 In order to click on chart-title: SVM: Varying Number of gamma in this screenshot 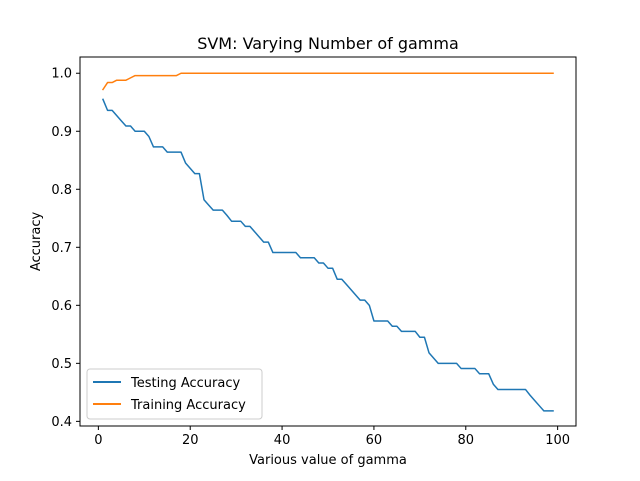, I will do `click(328, 43)`.